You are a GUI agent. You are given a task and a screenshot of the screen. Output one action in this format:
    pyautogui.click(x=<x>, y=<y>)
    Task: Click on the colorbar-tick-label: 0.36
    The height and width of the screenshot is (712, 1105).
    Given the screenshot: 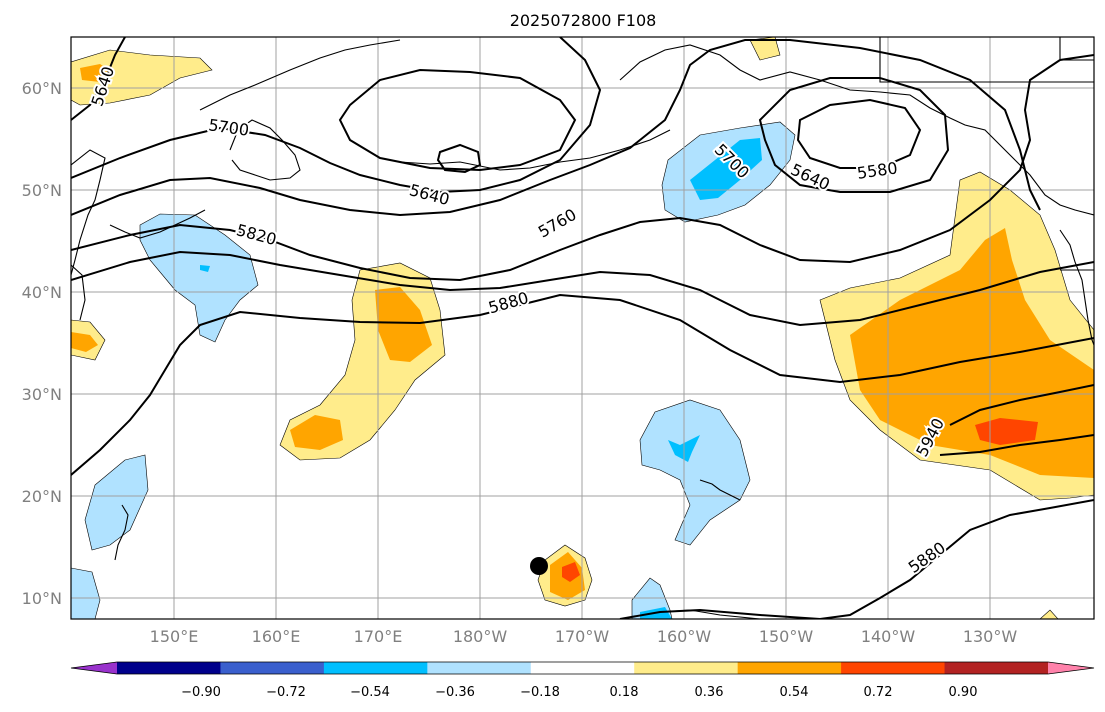 What is the action you would take?
    pyautogui.click(x=709, y=692)
    